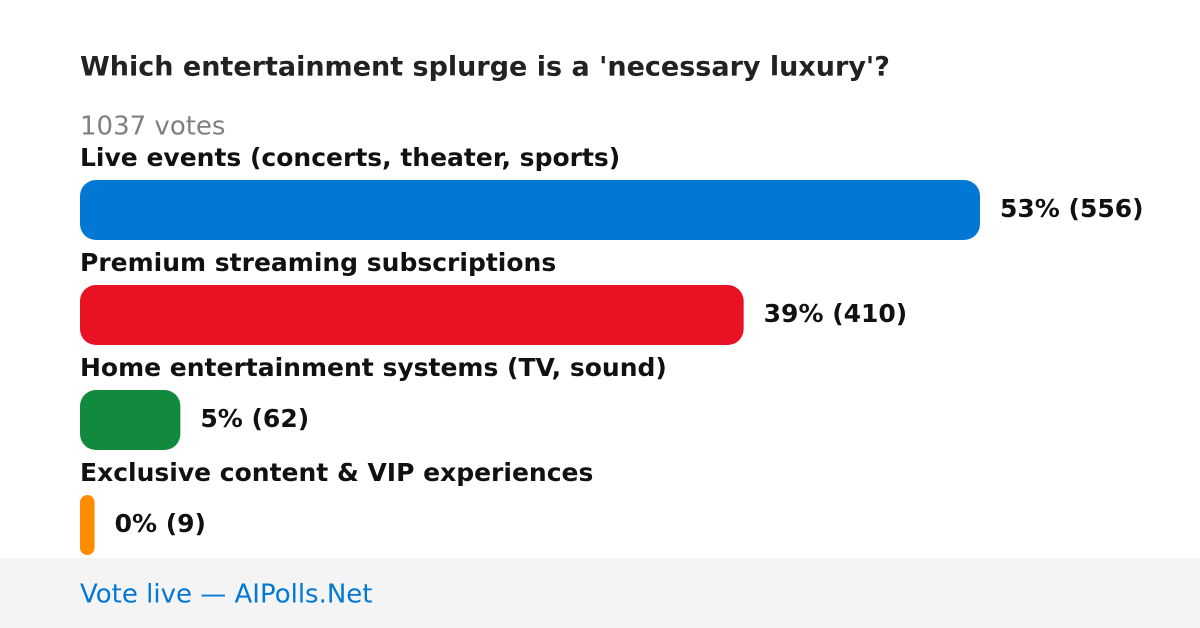  I want to click on option-label: Live events (concerts, theater, sports), so click(350, 157).